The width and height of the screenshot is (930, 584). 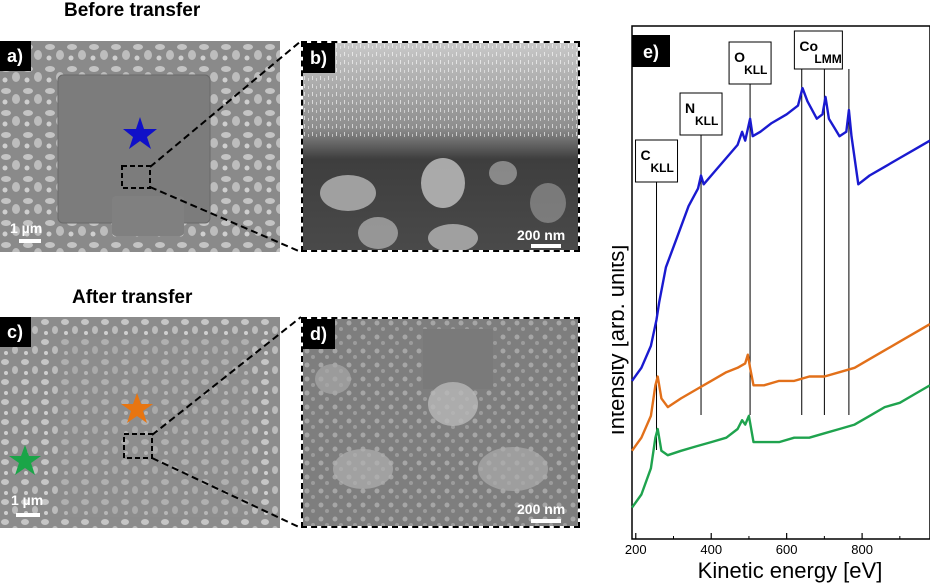 I want to click on zoom-line-top-d, so click(x=226, y=376).